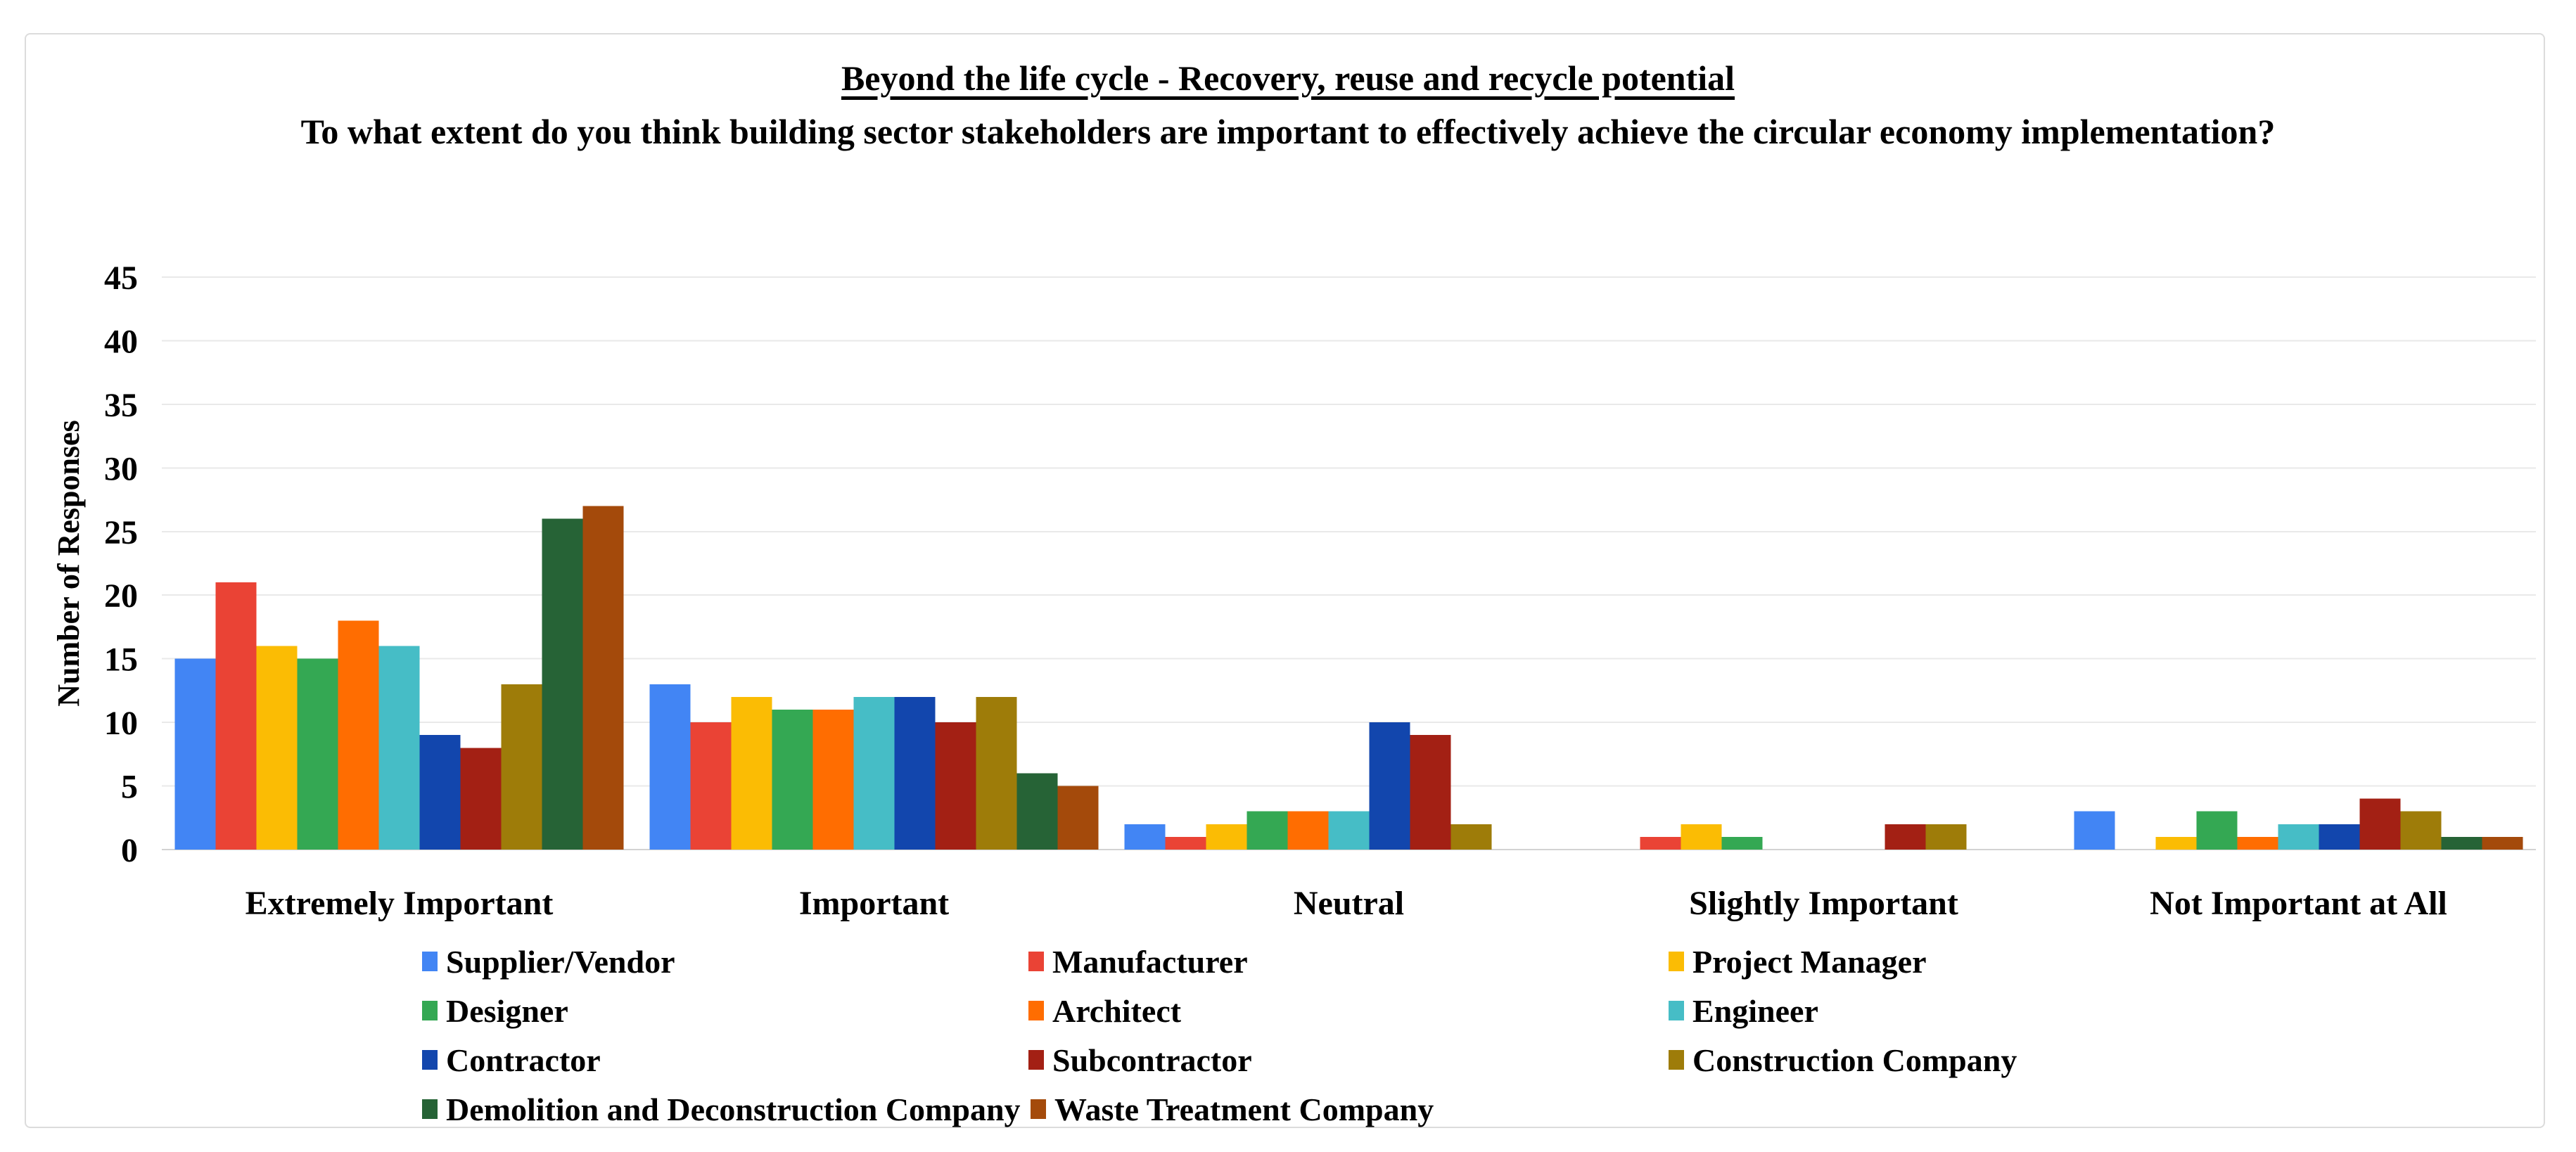 The image size is (2576, 1152). What do you see at coordinates (2380, 824) in the screenshot?
I see `bar-subcontractor-not-important-at-all` at bounding box center [2380, 824].